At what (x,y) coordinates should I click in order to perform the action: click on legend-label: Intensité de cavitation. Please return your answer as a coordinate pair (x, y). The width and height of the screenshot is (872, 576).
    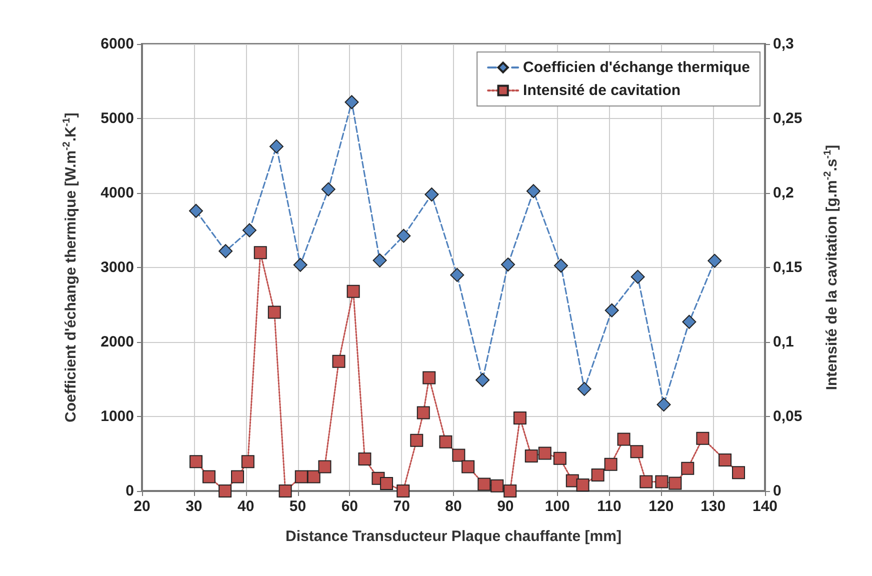
    Looking at the image, I should click on (602, 90).